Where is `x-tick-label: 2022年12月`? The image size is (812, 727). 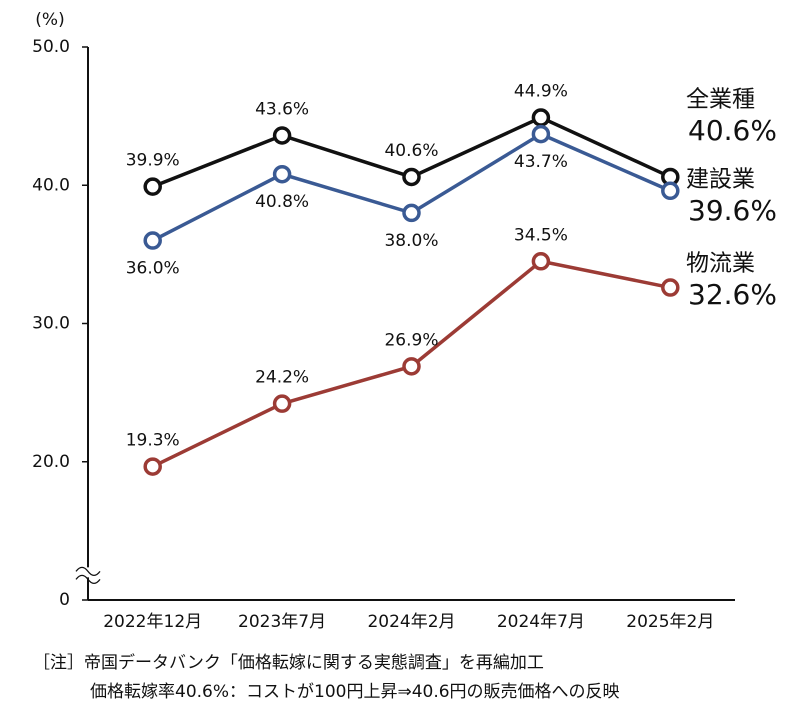 x-tick-label: 2022年12月 is located at coordinates (152, 622).